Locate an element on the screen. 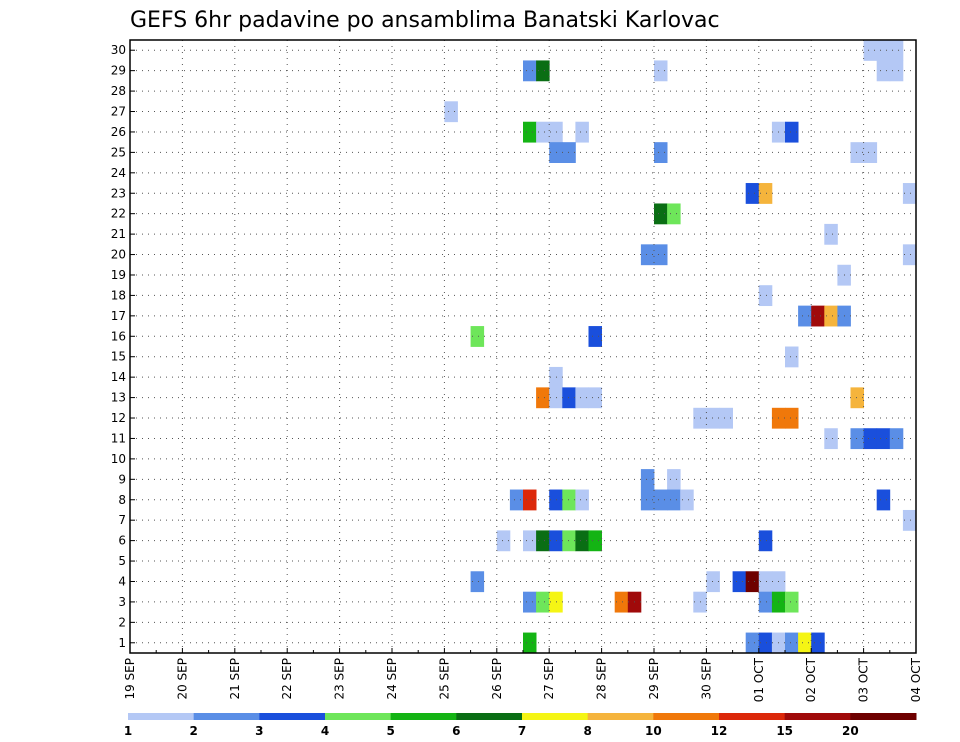 This screenshot has height=742, width=960. x-tick-label: 25 SEP is located at coordinates (444, 679).